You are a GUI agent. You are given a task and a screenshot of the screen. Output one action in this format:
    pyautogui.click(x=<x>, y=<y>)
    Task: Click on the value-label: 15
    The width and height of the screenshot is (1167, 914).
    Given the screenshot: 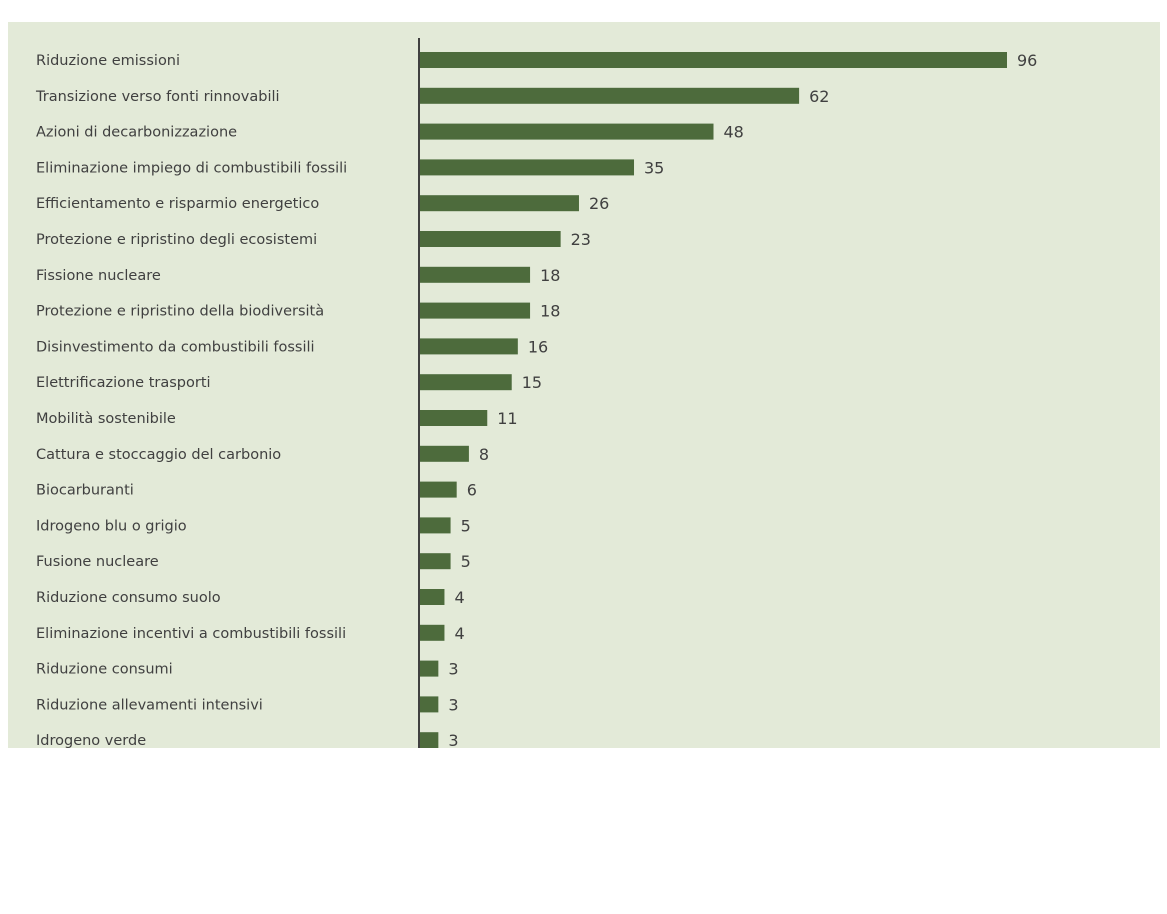 What is the action you would take?
    pyautogui.click(x=532, y=382)
    